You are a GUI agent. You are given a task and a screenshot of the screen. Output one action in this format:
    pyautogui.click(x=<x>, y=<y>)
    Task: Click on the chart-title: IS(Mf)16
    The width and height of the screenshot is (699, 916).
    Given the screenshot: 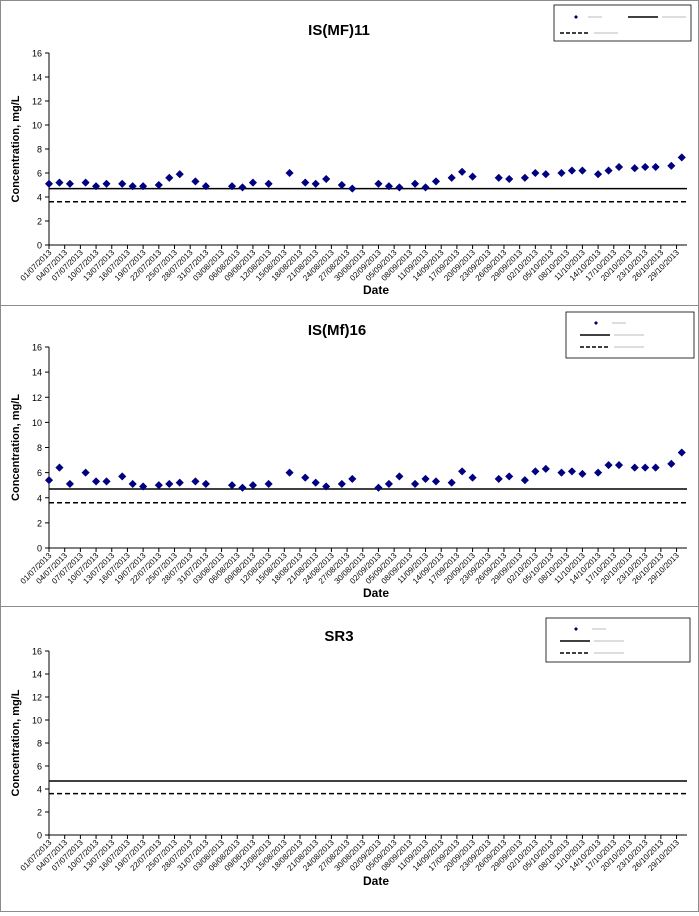 What is the action you would take?
    pyautogui.click(x=337, y=330)
    